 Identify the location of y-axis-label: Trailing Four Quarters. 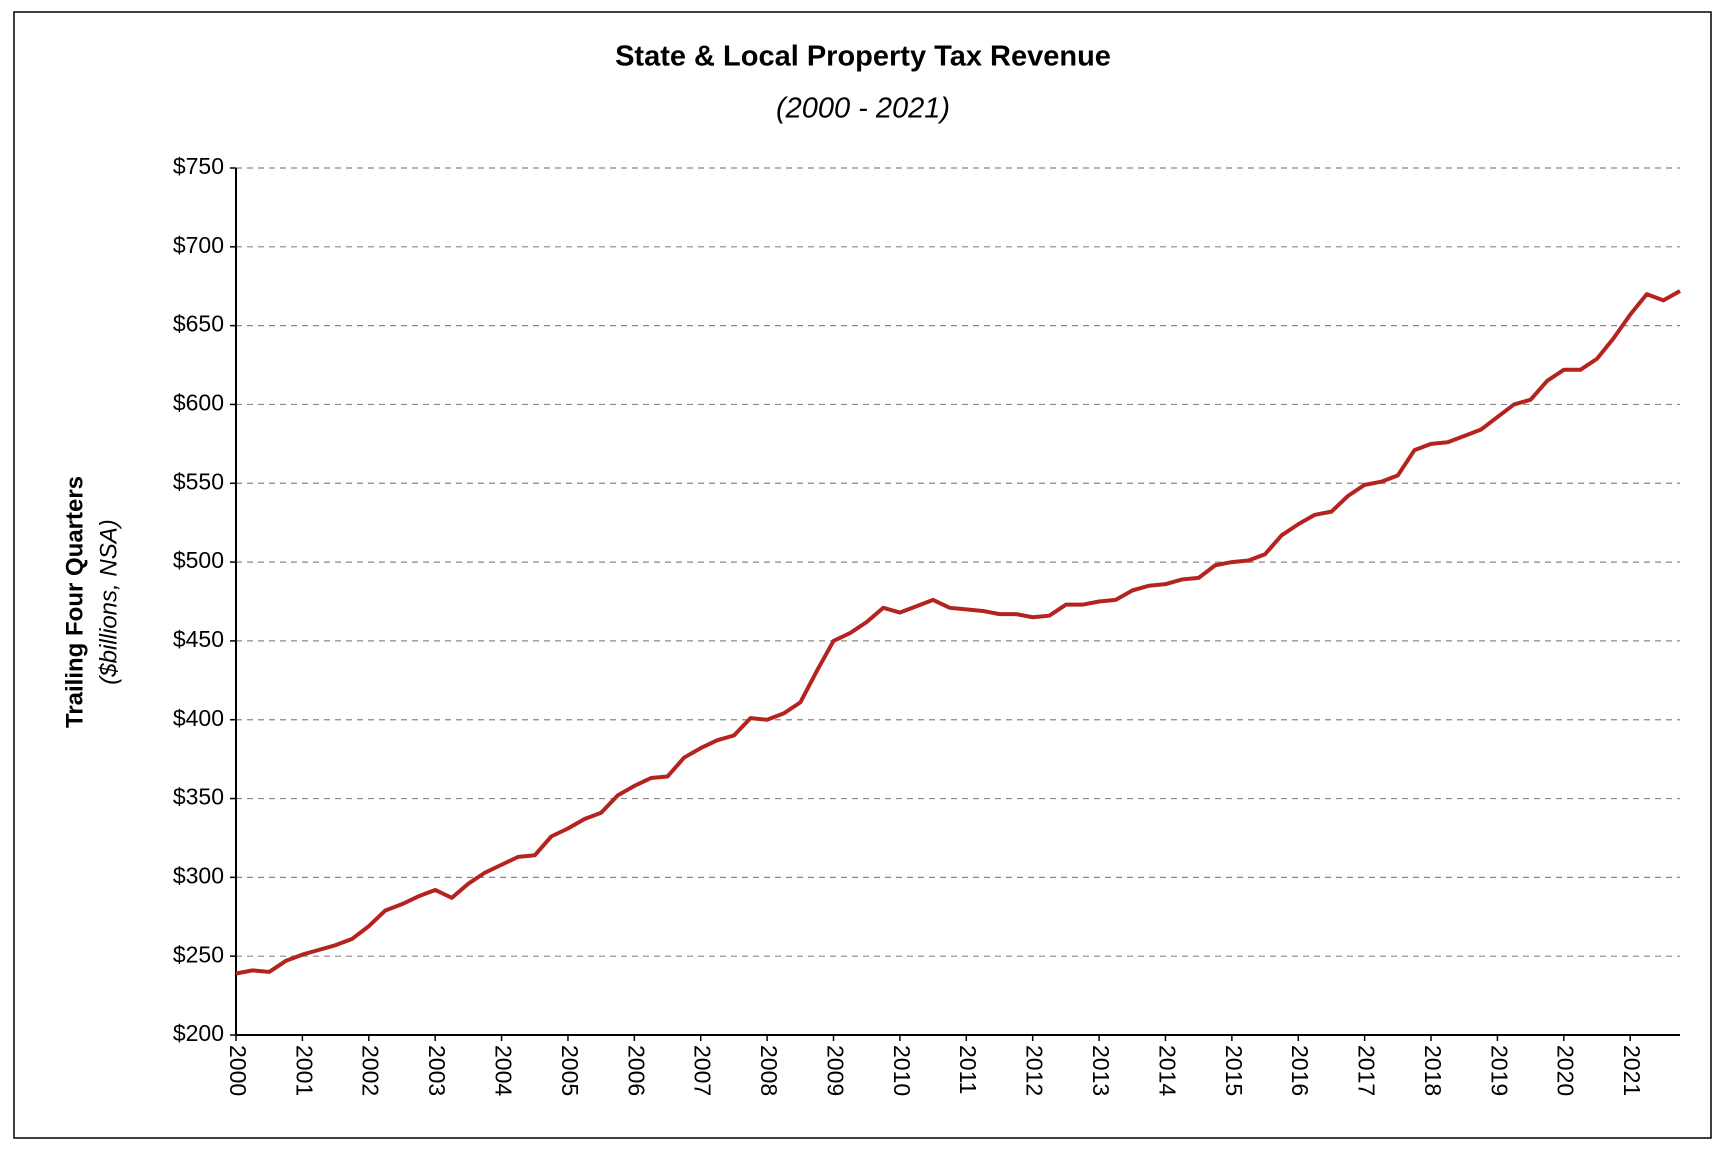
(74, 602).